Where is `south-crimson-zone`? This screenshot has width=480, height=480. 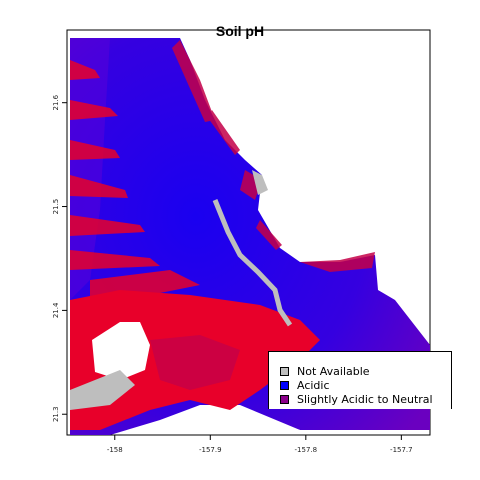
south-crimson-zone is located at coordinates (195, 362).